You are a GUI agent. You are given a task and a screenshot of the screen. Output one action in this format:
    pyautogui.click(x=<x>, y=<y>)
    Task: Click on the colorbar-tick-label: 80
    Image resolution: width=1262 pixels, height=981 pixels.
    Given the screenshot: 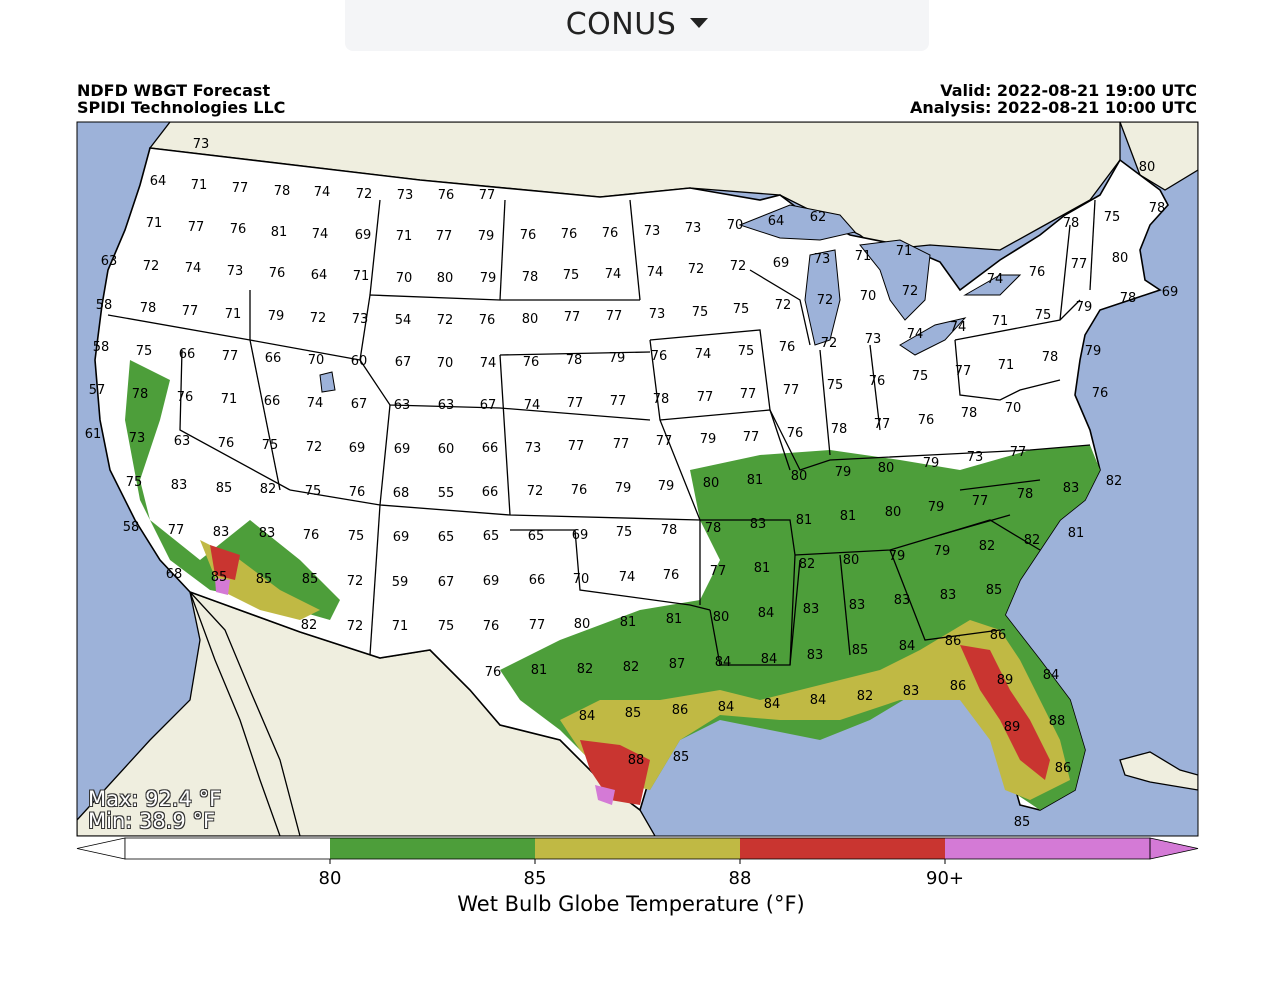 What is the action you would take?
    pyautogui.click(x=330, y=878)
    